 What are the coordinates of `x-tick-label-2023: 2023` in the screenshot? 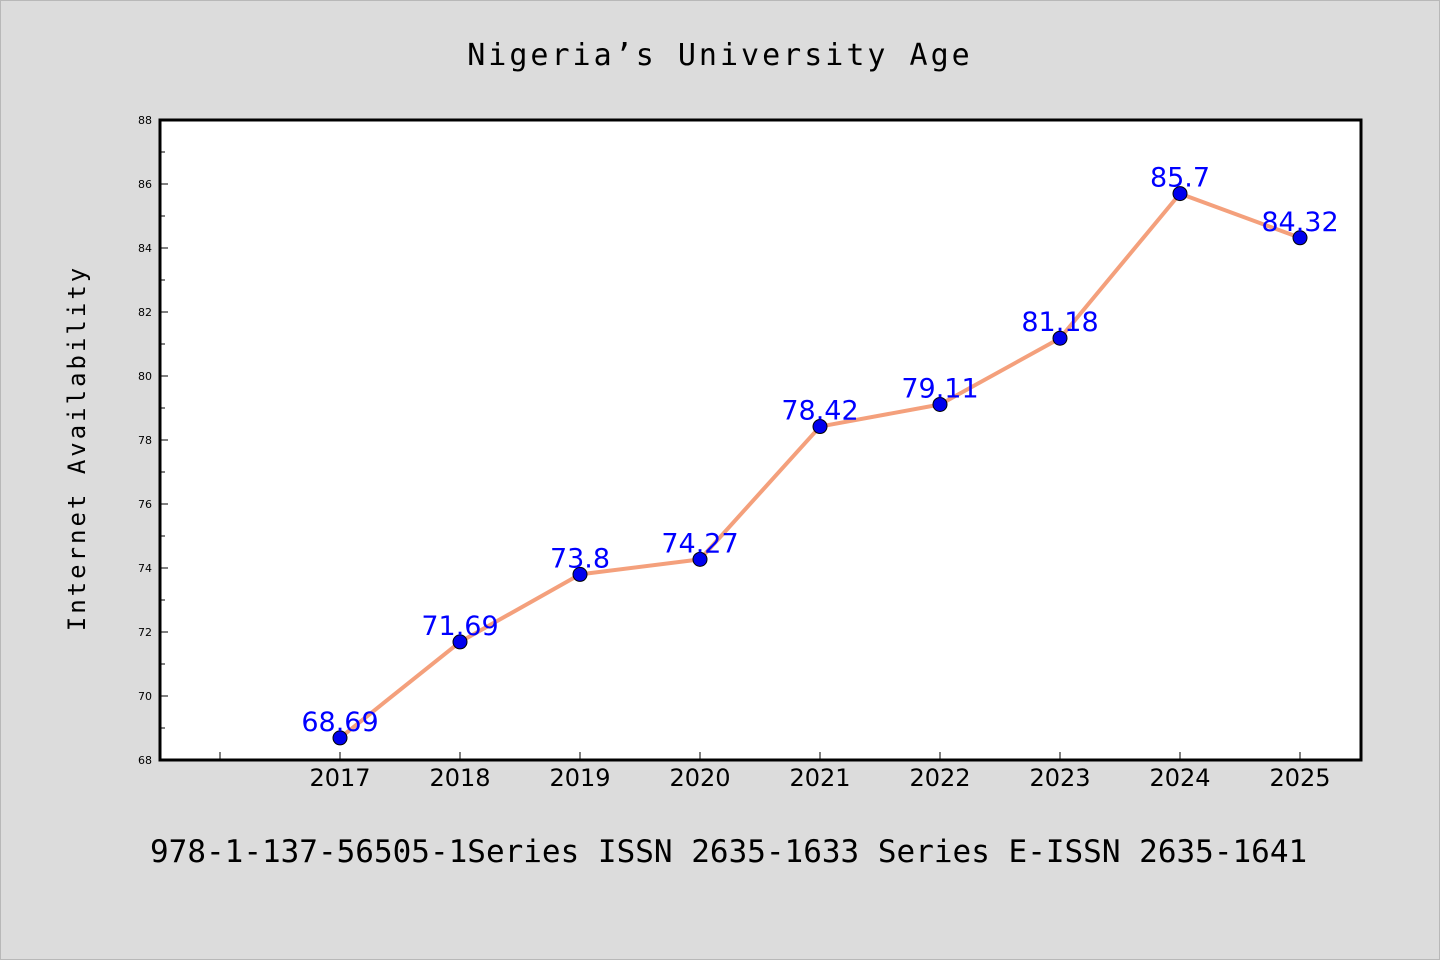 It's located at (1059, 778).